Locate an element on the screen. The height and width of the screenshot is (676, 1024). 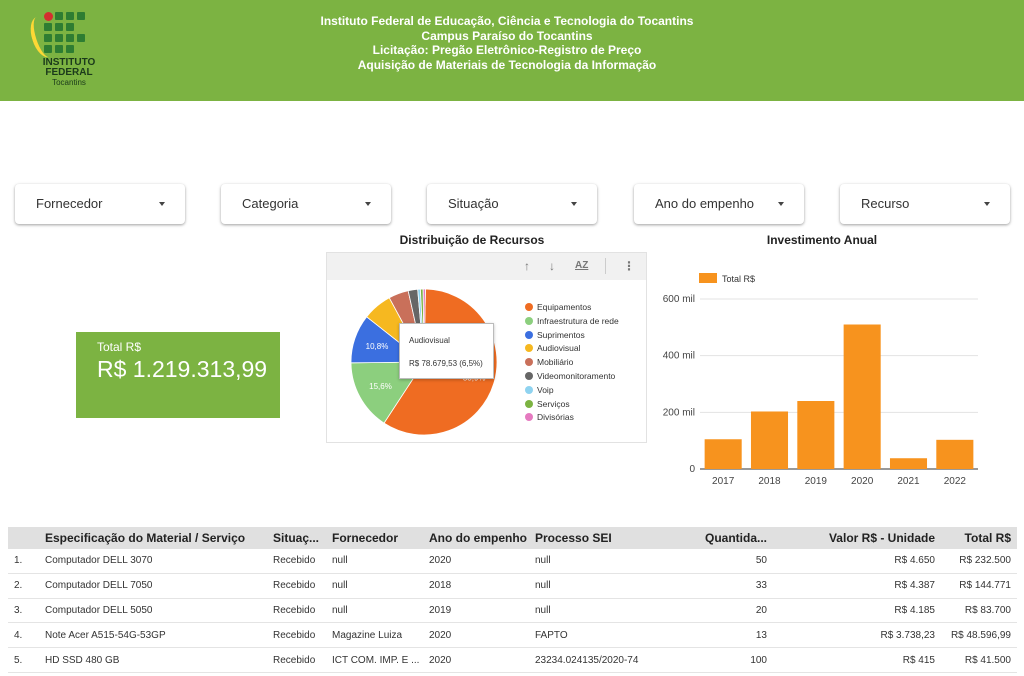
pie-slice-label: 10,8% is located at coordinates (377, 346).